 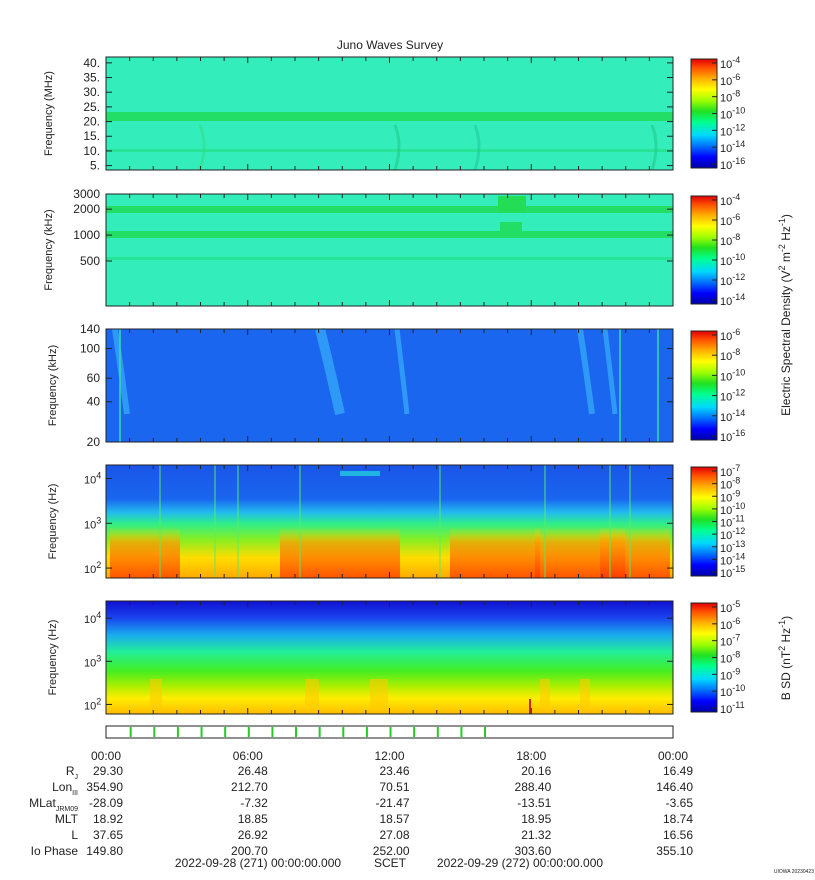 What do you see at coordinates (389, 385) in the screenshot?
I see `spectrogram-p3` at bounding box center [389, 385].